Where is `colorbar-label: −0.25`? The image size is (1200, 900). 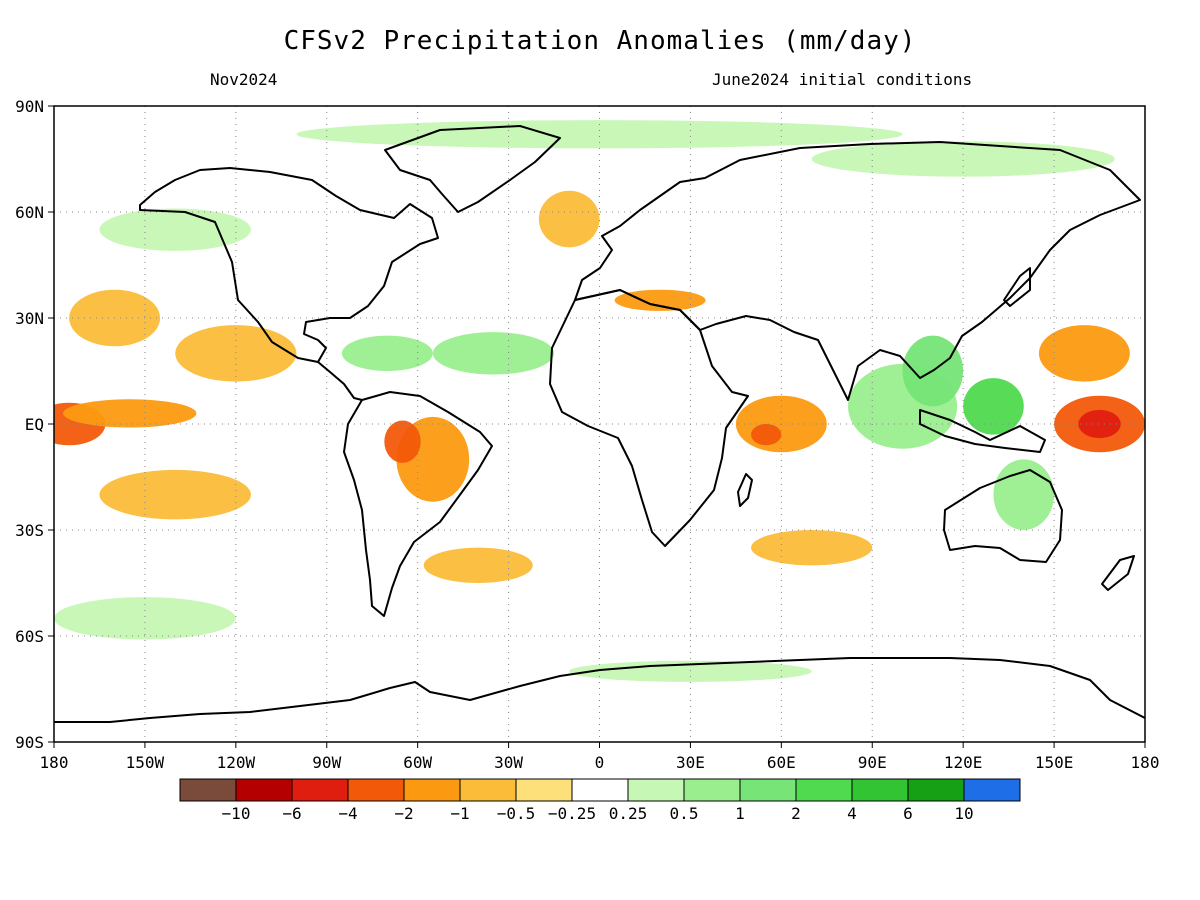
colorbar-label: −0.25 is located at coordinates (572, 813).